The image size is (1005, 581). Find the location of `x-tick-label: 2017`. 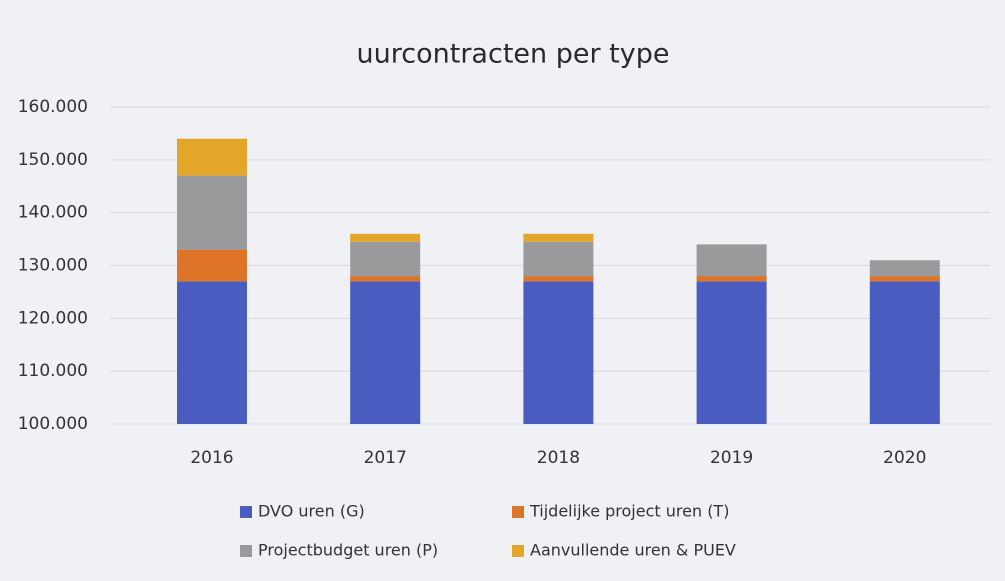

x-tick-label: 2017 is located at coordinates (385, 458).